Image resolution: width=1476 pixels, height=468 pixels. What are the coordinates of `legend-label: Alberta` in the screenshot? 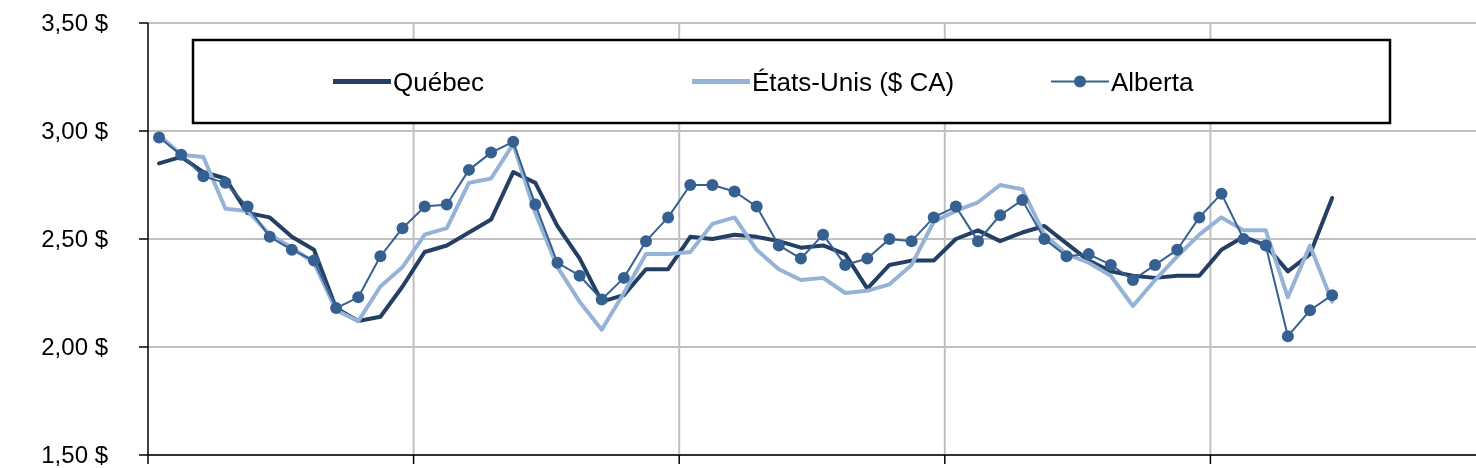 It's located at (1152, 81).